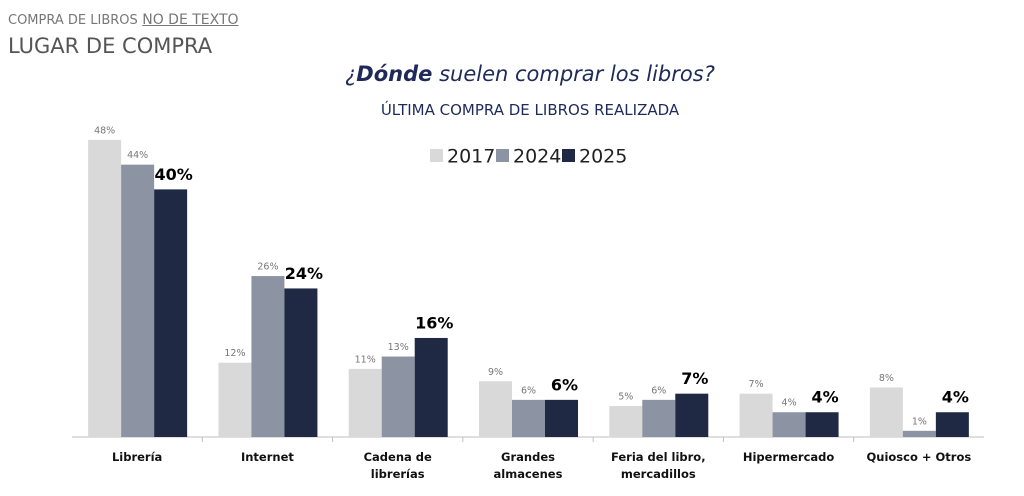 Image resolution: width=1024 pixels, height=496 pixels. Describe the element at coordinates (365, 359) in the screenshot. I see `value-label: 11%` at that location.